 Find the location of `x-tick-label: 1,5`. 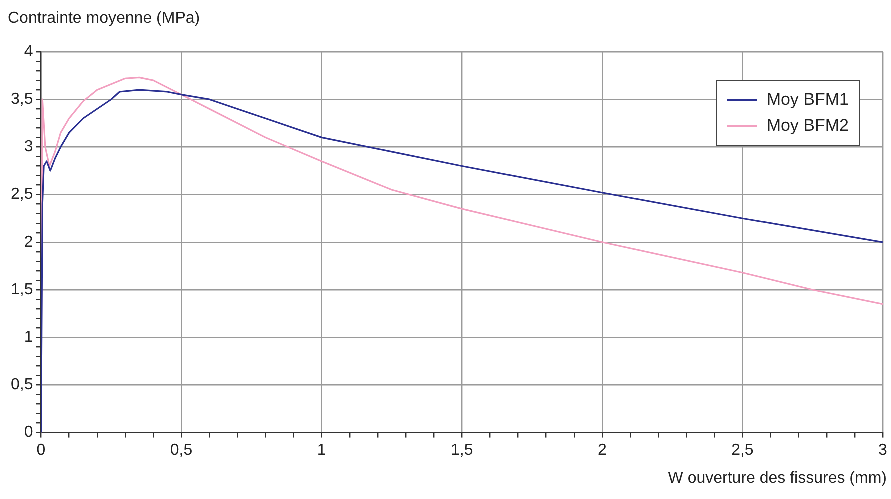

x-tick-label: 1,5 is located at coordinates (462, 450).